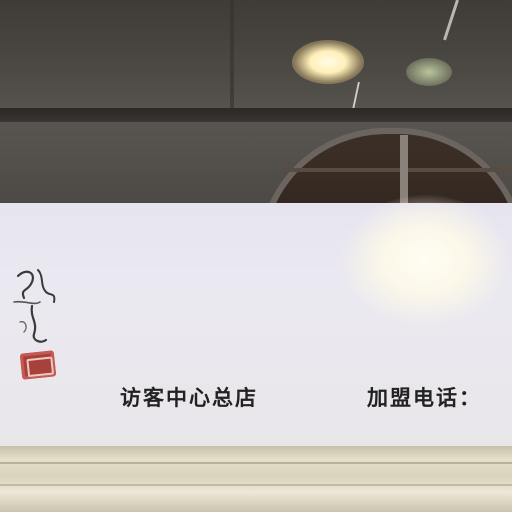 The width and height of the screenshot is (512, 512). What do you see at coordinates (256, 479) in the screenshot?
I see `bottom-moulding` at bounding box center [256, 479].